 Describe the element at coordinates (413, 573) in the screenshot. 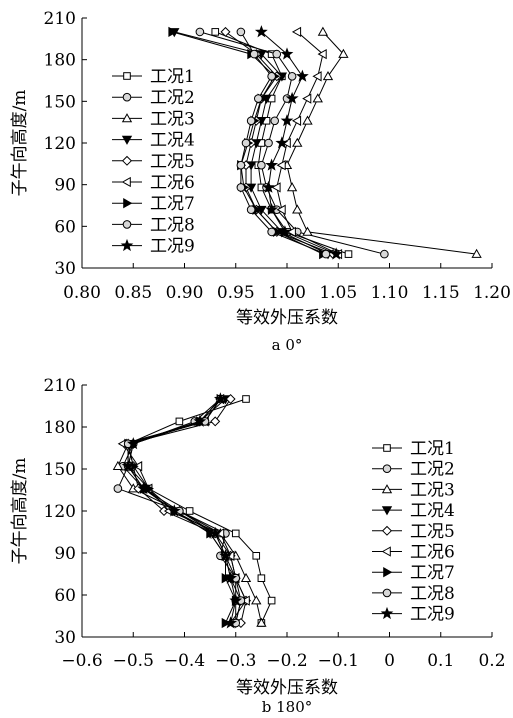

I see `legend-entry: 工况7` at that location.